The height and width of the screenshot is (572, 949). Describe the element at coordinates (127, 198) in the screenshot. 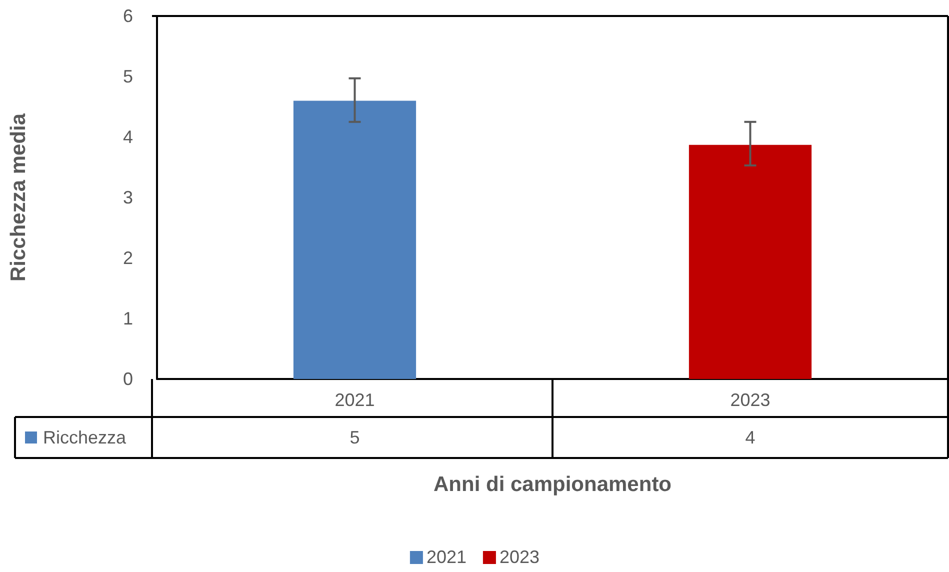

I see `y-tick-label: 3` at that location.